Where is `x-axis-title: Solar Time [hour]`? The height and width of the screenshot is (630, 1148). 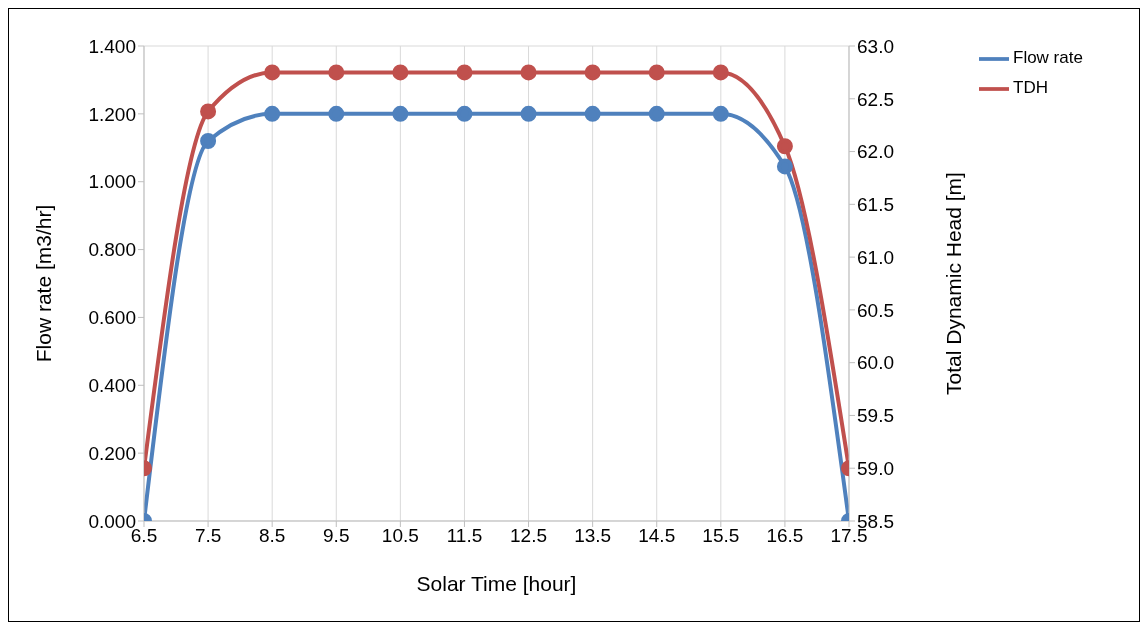 x-axis-title: Solar Time [hour] is located at coordinates (496, 583).